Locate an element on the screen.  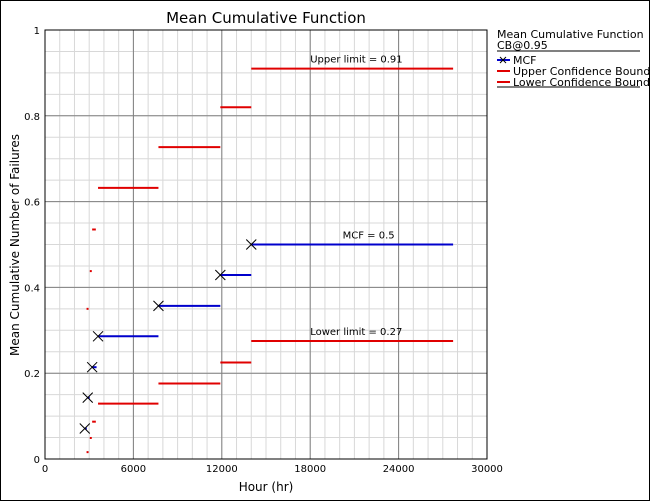
legend-entry-label: Lower Confidence Bounds is located at coordinates (581, 82).